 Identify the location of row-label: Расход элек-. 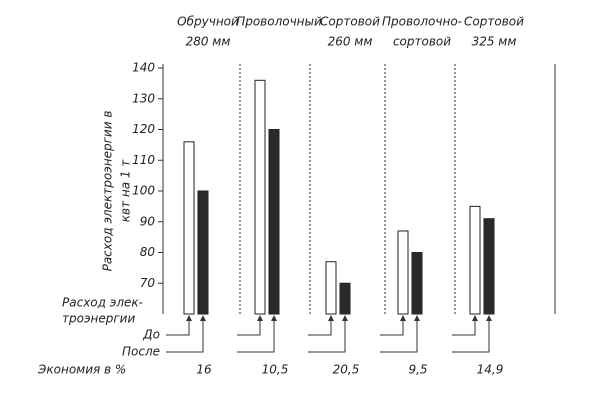
(102, 303).